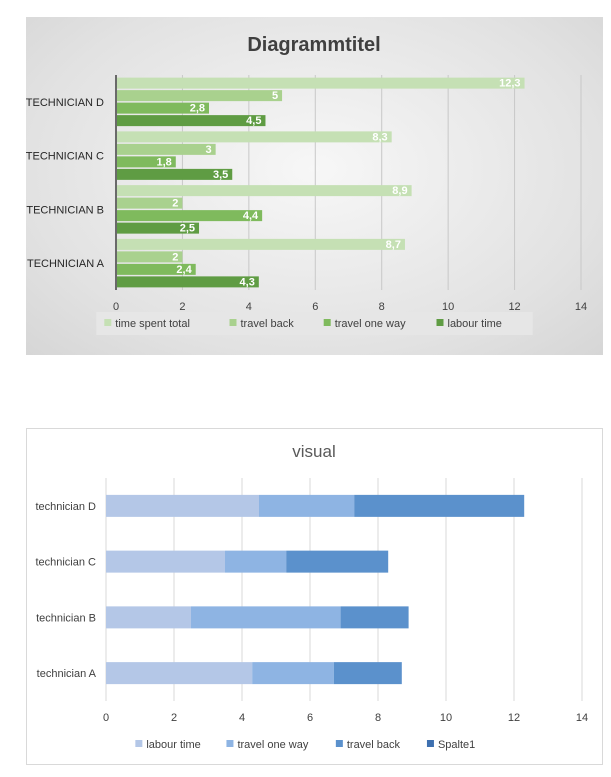 Image resolution: width=611 pixels, height=777 pixels. Describe the element at coordinates (475, 324) in the screenshot. I see `chart-1-legend-label: labour time` at that location.